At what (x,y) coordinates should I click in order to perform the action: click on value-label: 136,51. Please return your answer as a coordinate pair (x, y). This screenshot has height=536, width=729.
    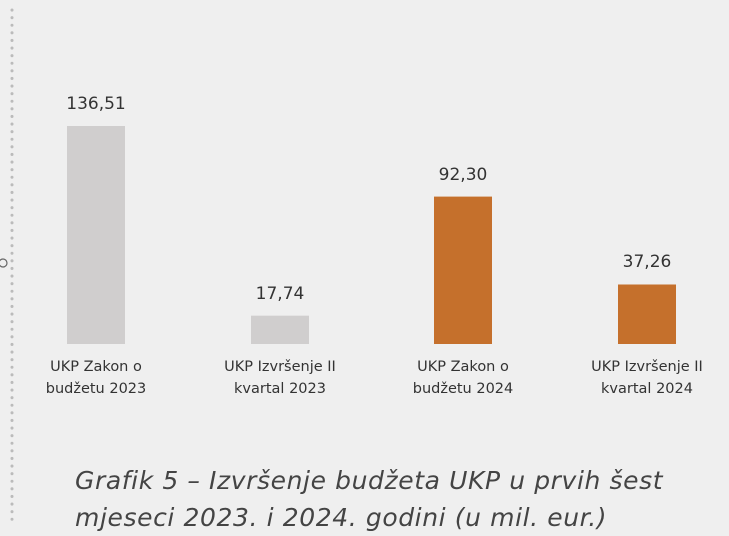
    Looking at the image, I should click on (96, 103).